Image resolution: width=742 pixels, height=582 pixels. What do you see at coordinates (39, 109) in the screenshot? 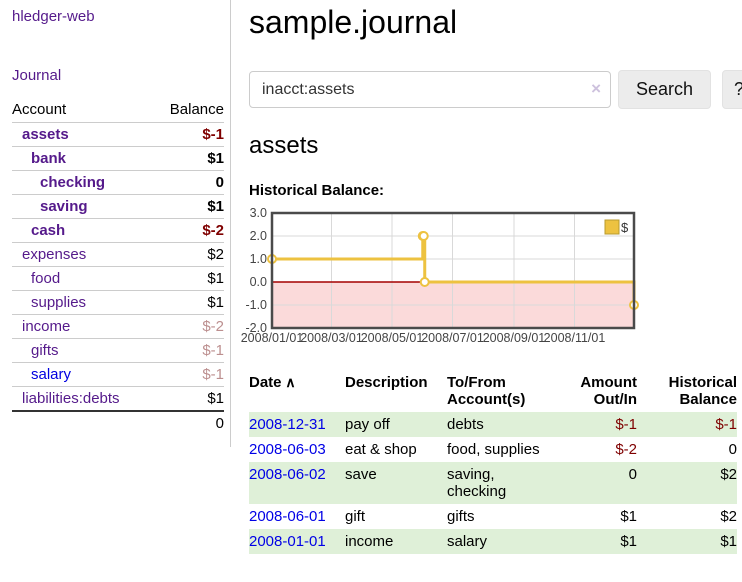
I see `accounts-header-account: Account` at bounding box center [39, 109].